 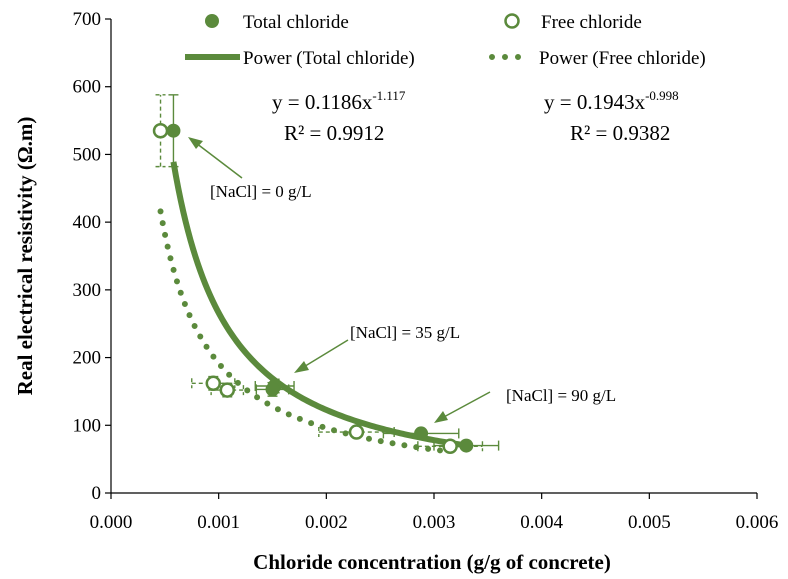 I want to click on x-axis-title: Chloride concentration (g/g of concrete), so click(x=432, y=562).